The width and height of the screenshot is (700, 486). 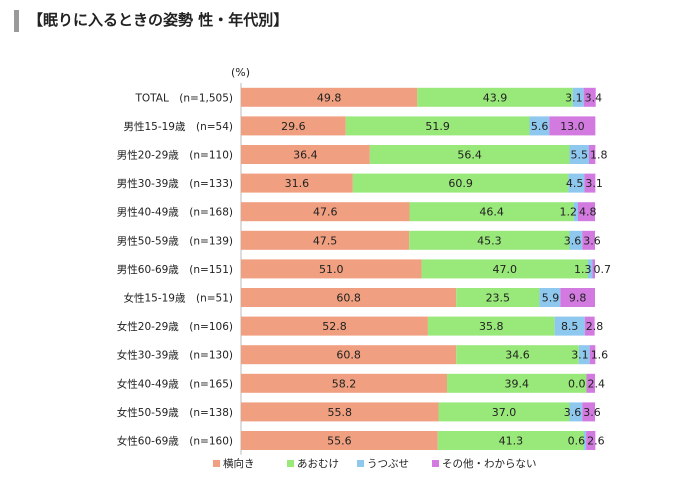 What do you see at coordinates (175, 326) in the screenshot?
I see `category-label: 女性20-29歳 (n=106)` at bounding box center [175, 326].